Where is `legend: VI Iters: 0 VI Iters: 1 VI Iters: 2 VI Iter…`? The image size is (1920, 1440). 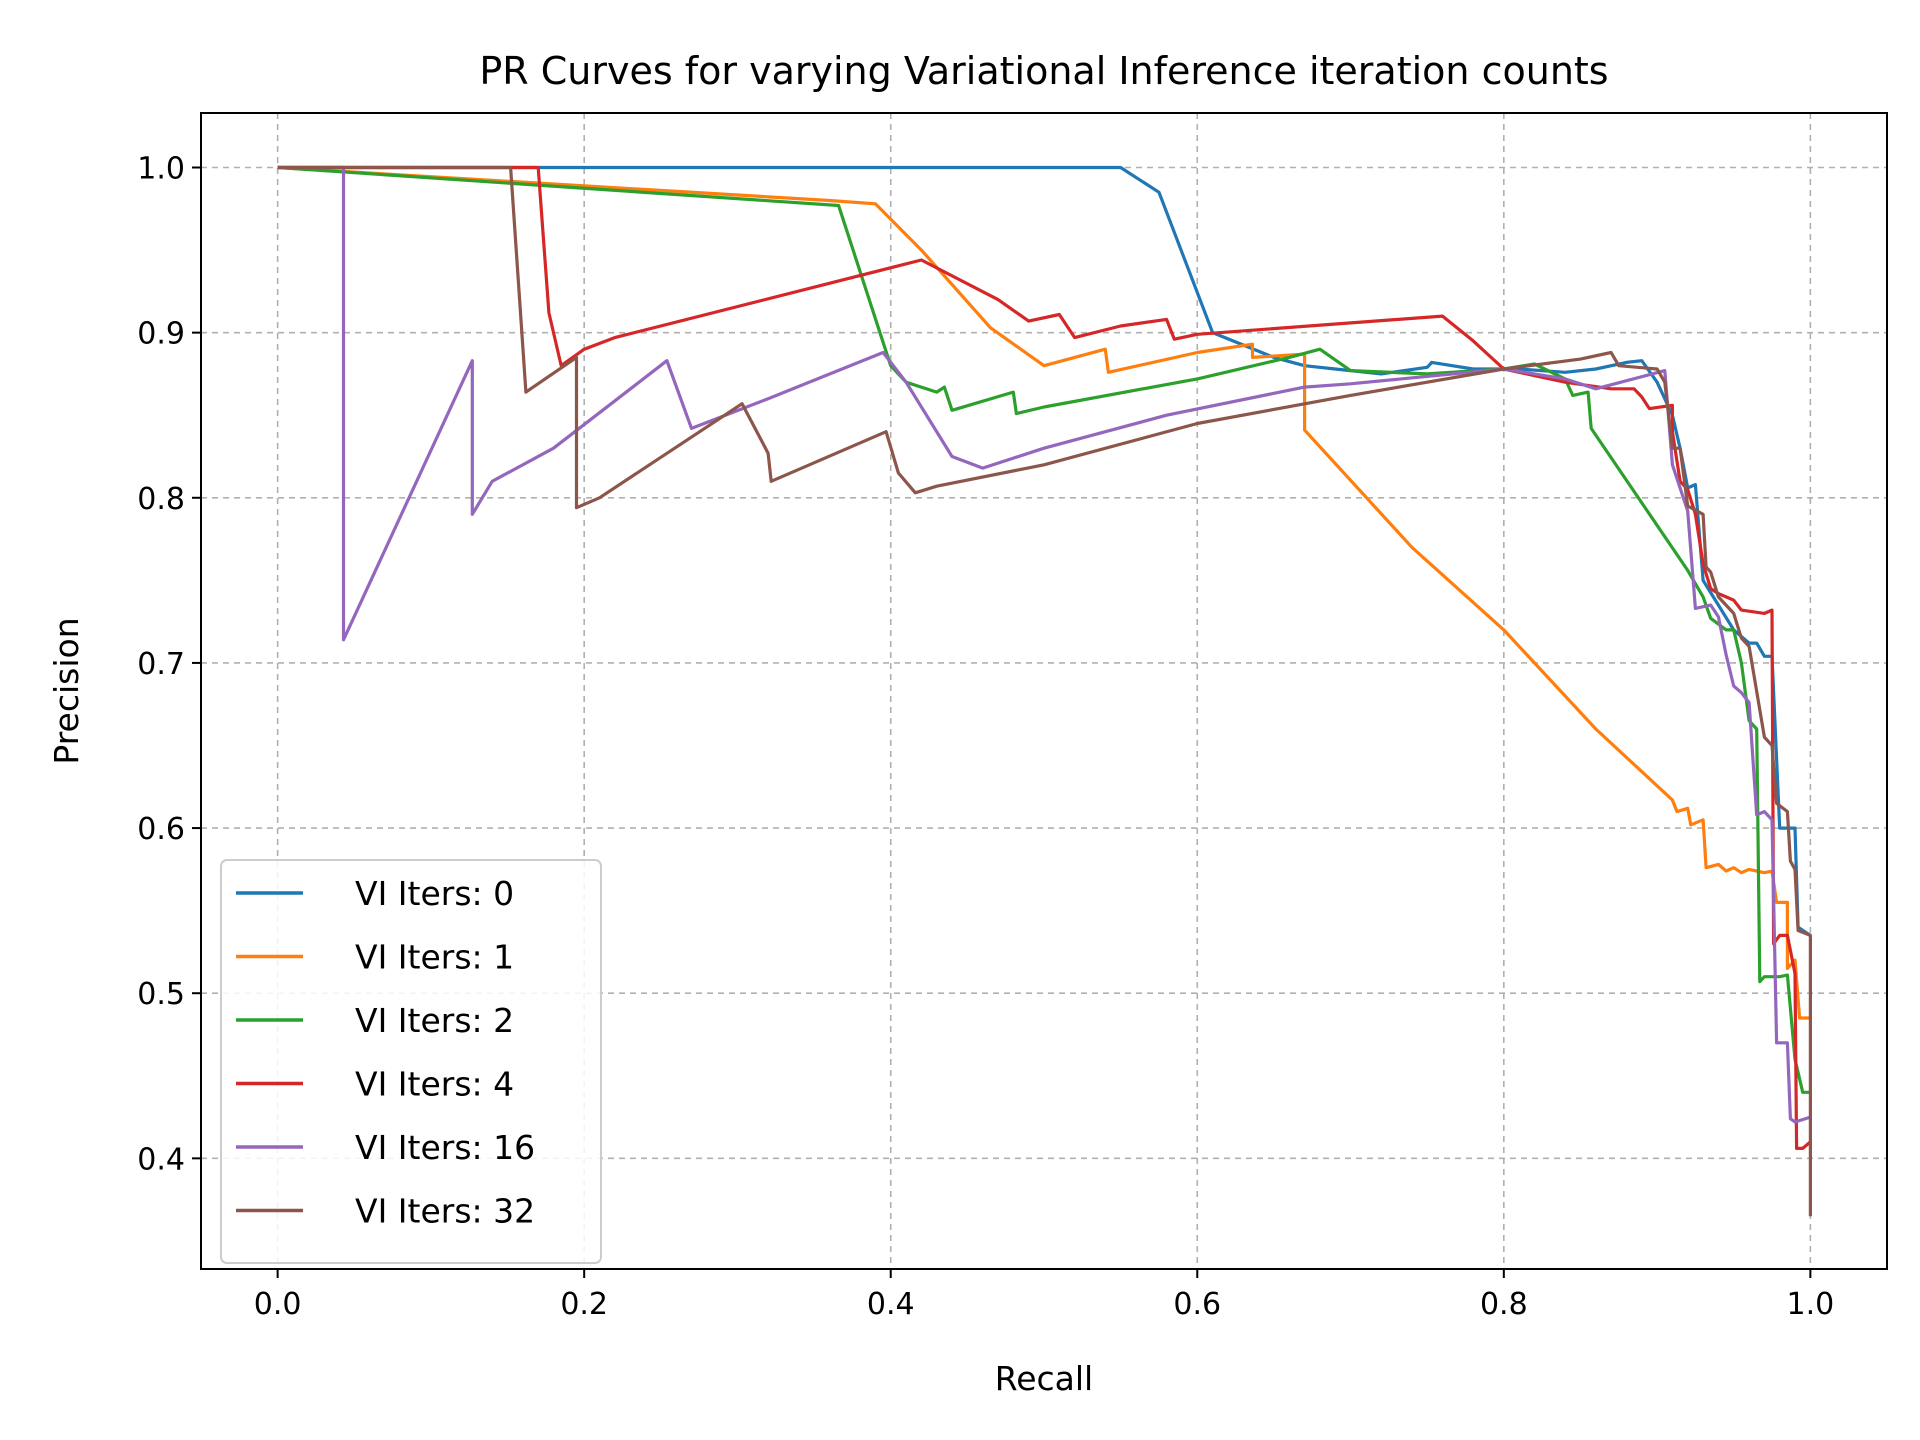 legend: VI Iters: 0 VI Iters: 1 VI Iters: 2 VI Iter… is located at coordinates (411, 1061).